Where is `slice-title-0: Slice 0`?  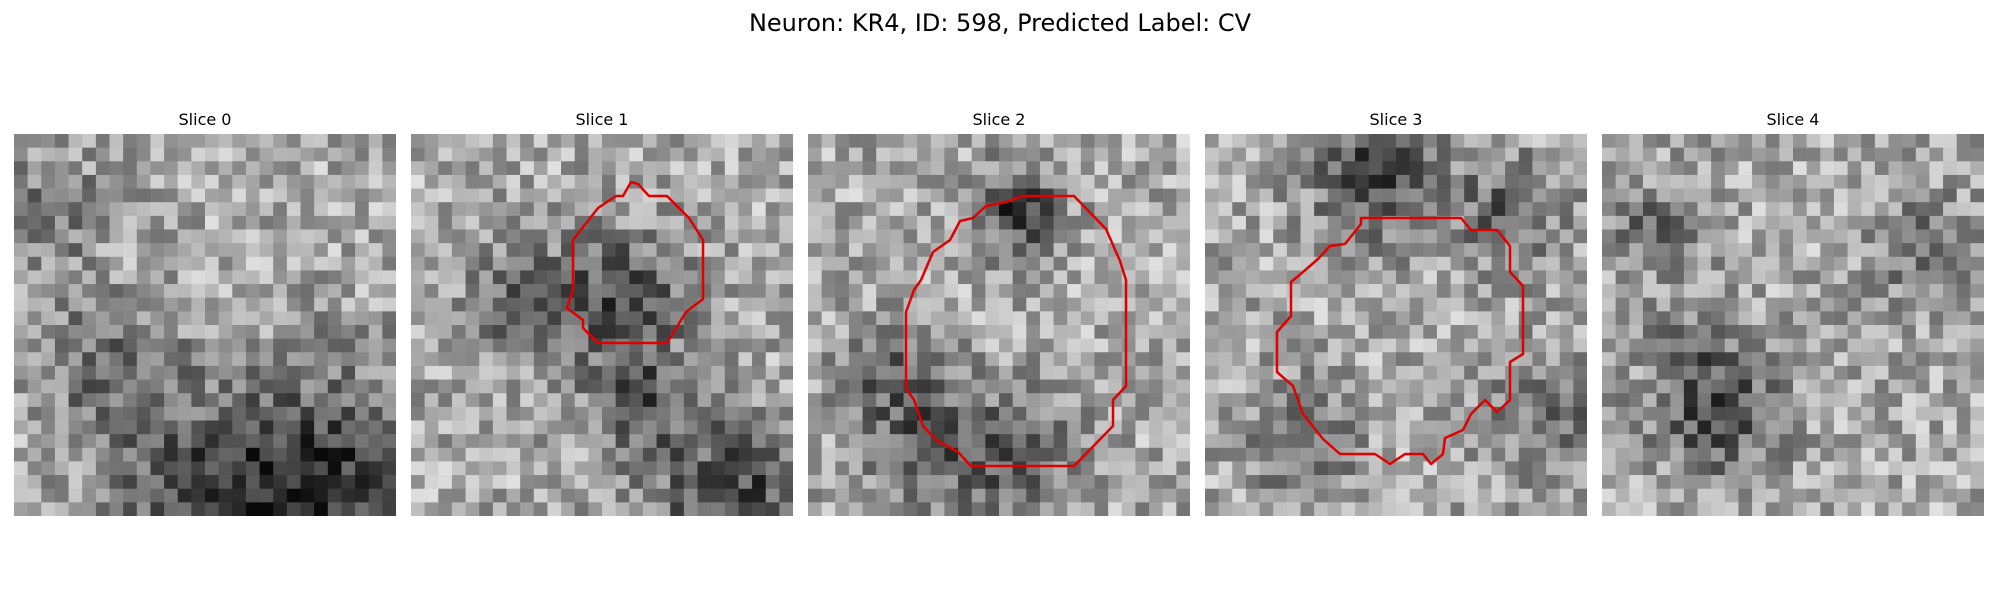
slice-title-0: Slice 0 is located at coordinates (205, 119).